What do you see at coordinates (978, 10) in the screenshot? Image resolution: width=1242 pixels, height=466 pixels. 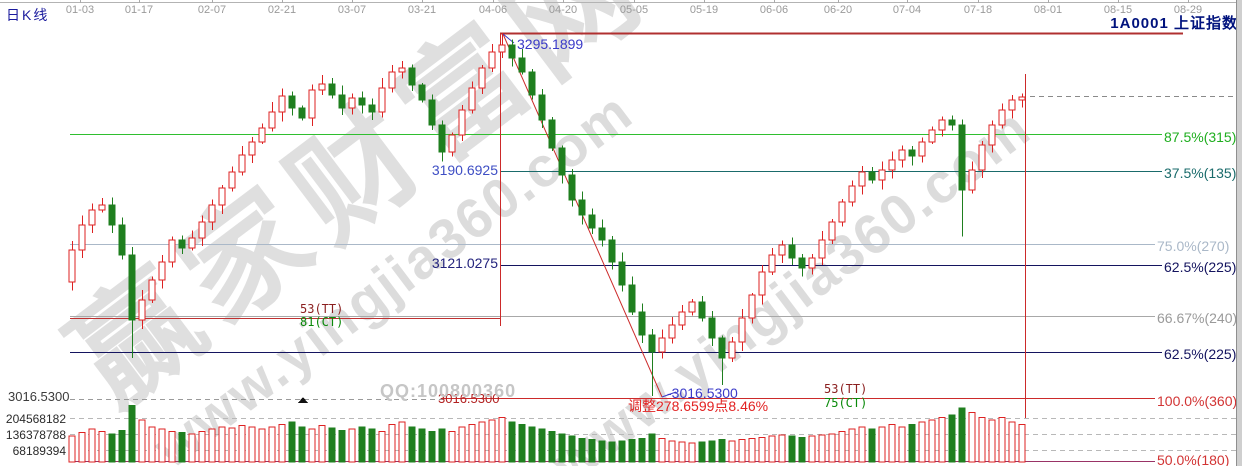 I see `x-axis-date: 07-18` at bounding box center [978, 10].